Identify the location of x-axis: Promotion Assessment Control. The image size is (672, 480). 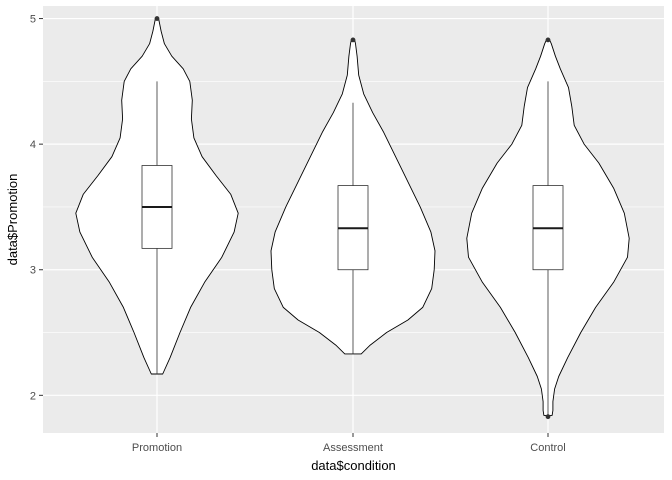
(349, 443).